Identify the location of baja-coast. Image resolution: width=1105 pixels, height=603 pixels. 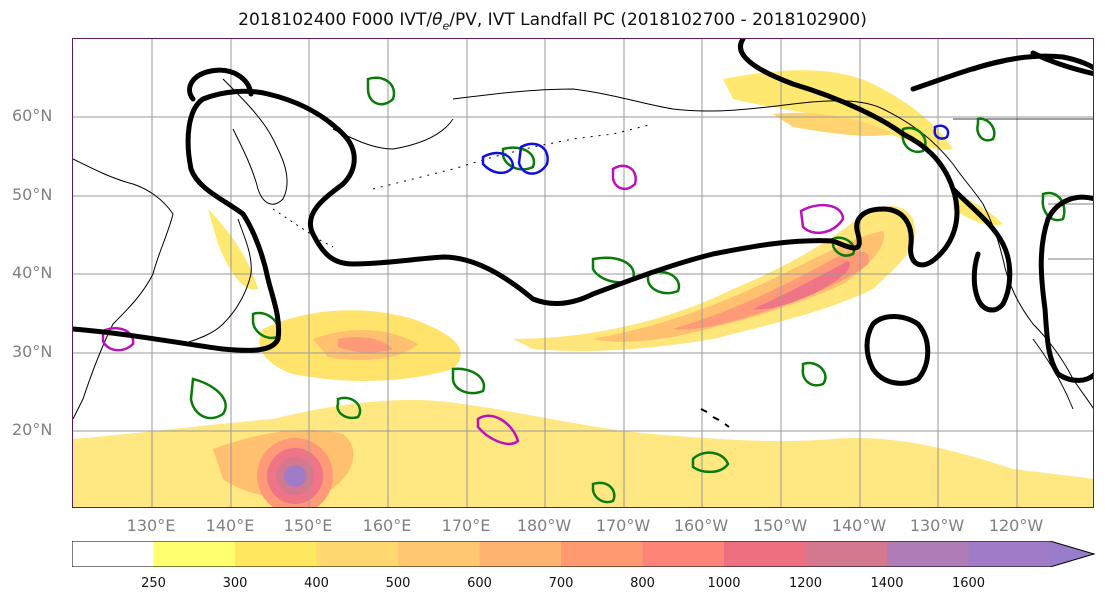
(1053, 374).